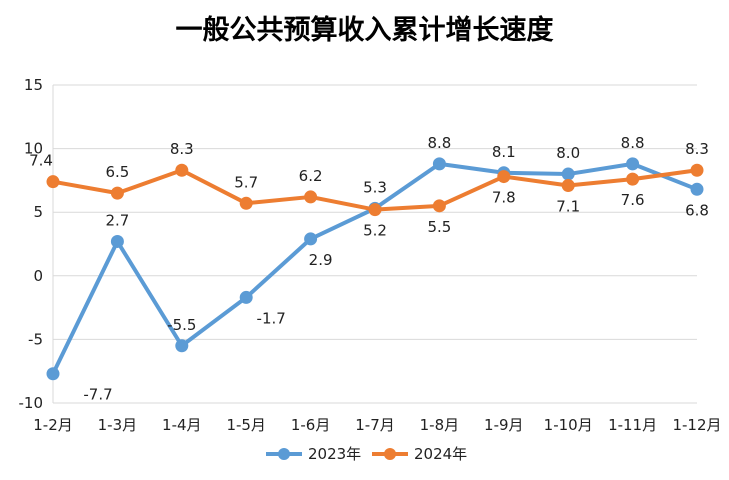 Image resolution: width=729 pixels, height=480 pixels. I want to click on x-tick-label: 1-11月, so click(632, 425).